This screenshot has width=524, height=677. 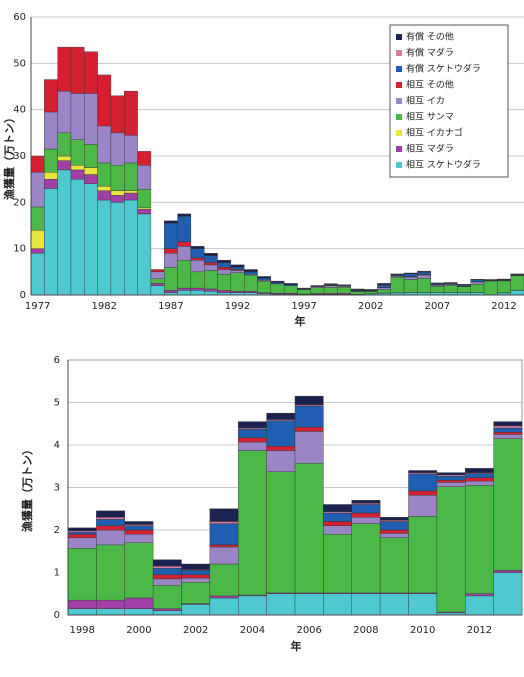 I want to click on legend-label: 相互 イカ, so click(x=425, y=101).